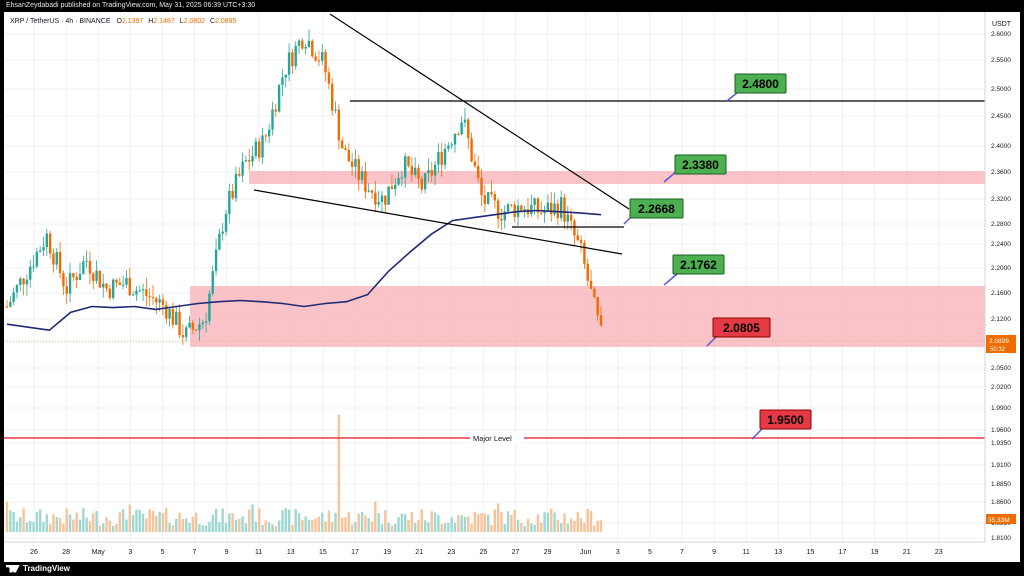  What do you see at coordinates (785, 419) in the screenshot?
I see `callout-1-95: 1.9500` at bounding box center [785, 419].